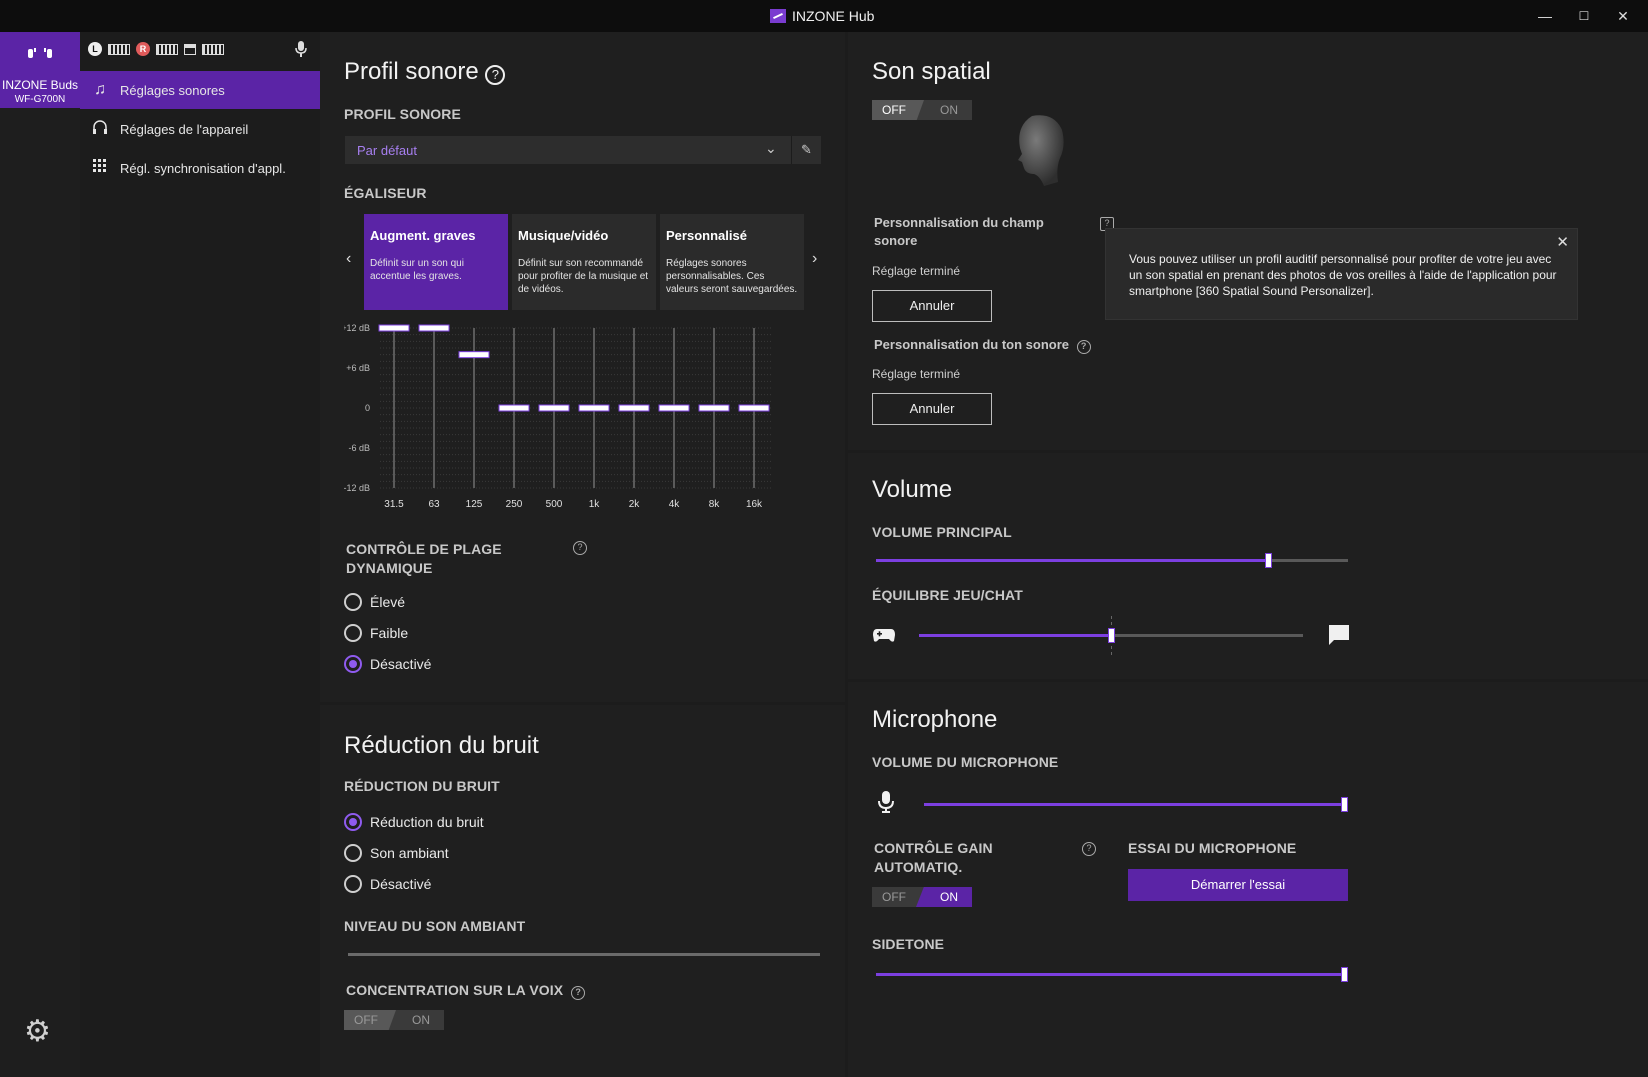 Image resolution: width=1648 pixels, height=1077 pixels. Describe the element at coordinates (1584, 16) in the screenshot. I see `maximize-button: ☐` at that location.